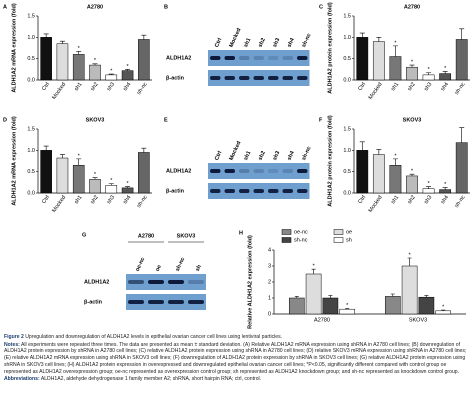 The image size is (474, 412). I want to click on lane-label: sh3, so click(276, 42).